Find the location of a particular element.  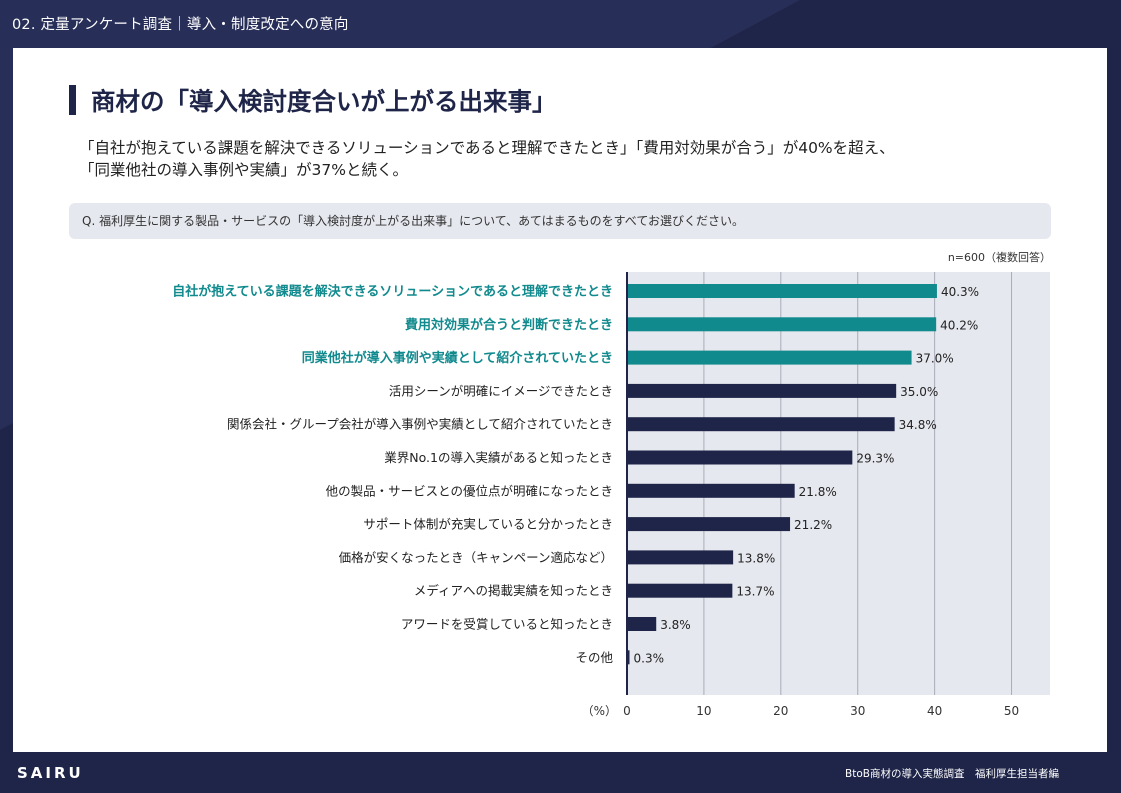

data-label: 0.3% is located at coordinates (649, 658).